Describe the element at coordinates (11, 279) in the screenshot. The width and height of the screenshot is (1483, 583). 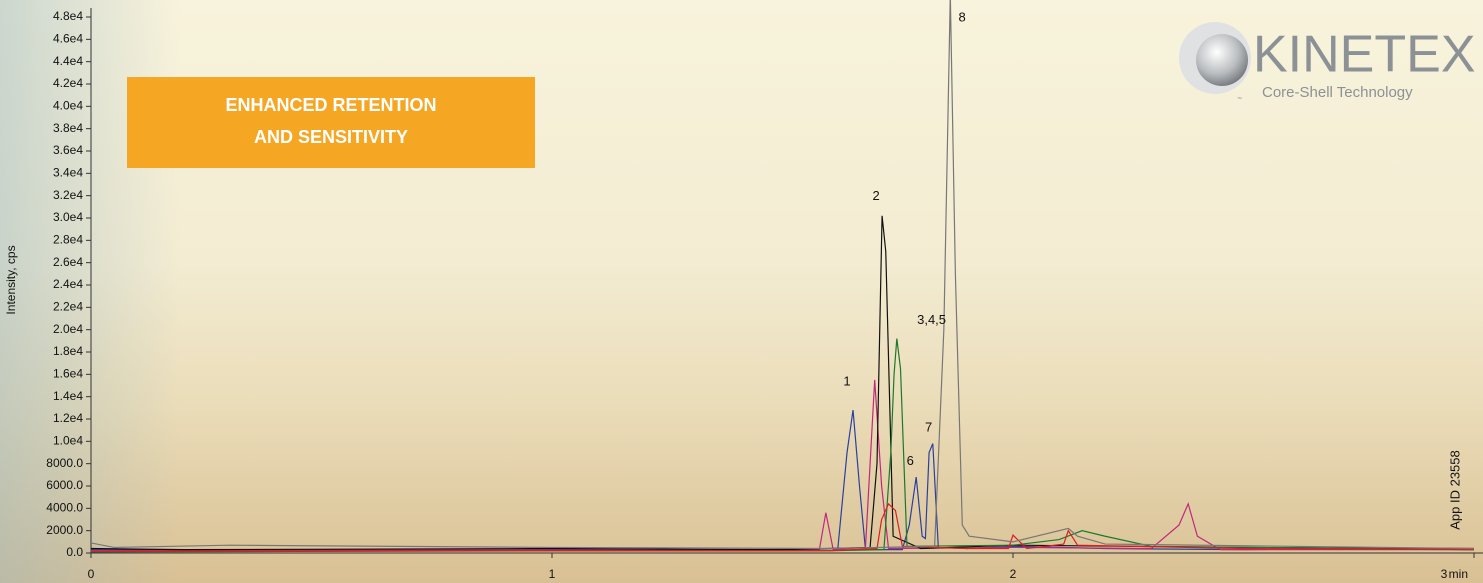
I see `y-axis-label: Intensity, cps` at that location.